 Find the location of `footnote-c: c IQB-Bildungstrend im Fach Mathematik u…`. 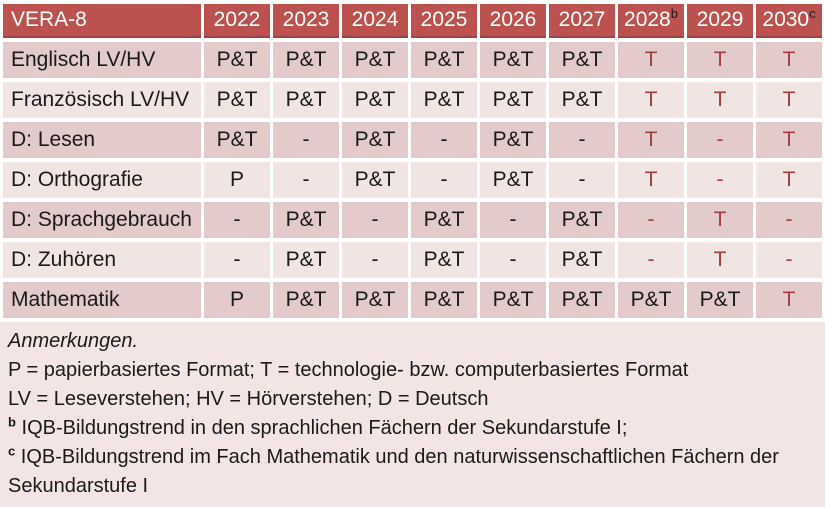

footnote-c: c IQB-Bildungstrend im Fach Mathematik u… is located at coordinates (411, 472).